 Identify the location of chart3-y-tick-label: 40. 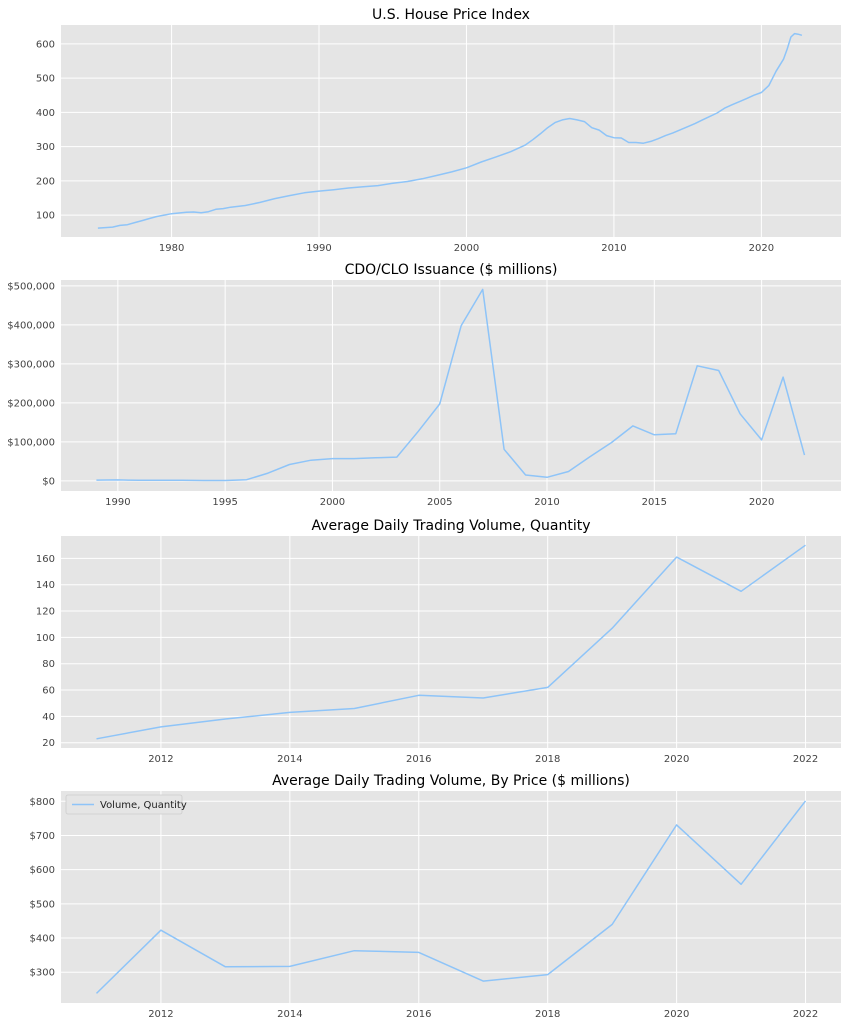
(48, 717).